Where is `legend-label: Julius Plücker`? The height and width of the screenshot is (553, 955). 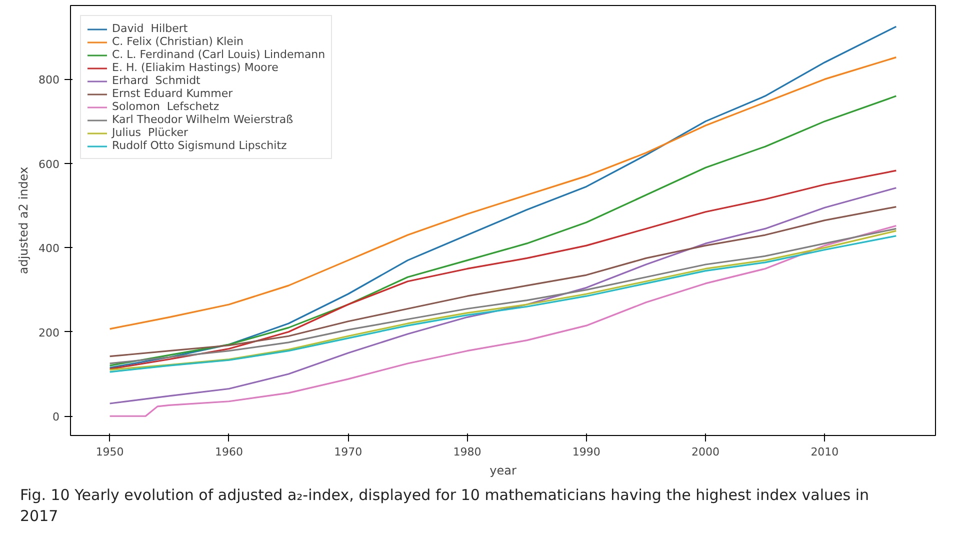
legend-label: Julius Plücker is located at coordinates (150, 132).